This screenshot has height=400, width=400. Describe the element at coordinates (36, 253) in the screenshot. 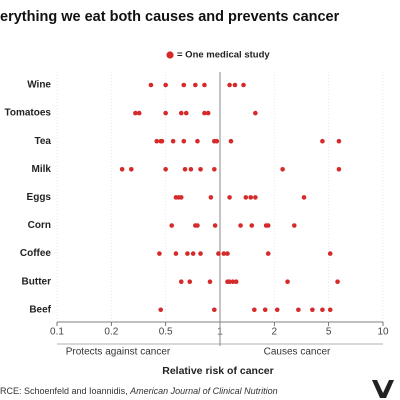

I see `category-label: Coffee` at that location.